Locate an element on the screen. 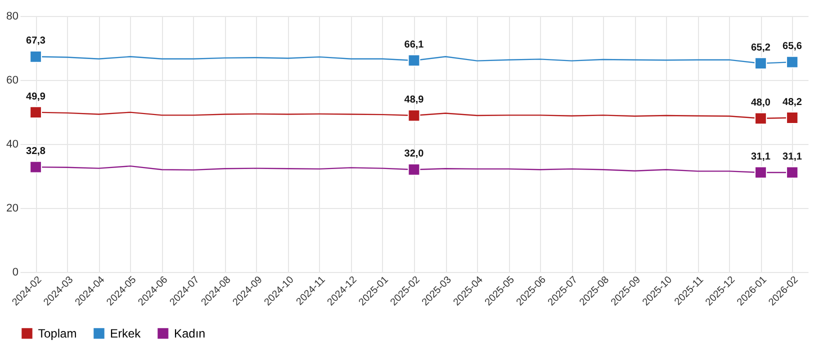 This screenshot has width=820, height=348. data-label: 48,0 is located at coordinates (760, 102).